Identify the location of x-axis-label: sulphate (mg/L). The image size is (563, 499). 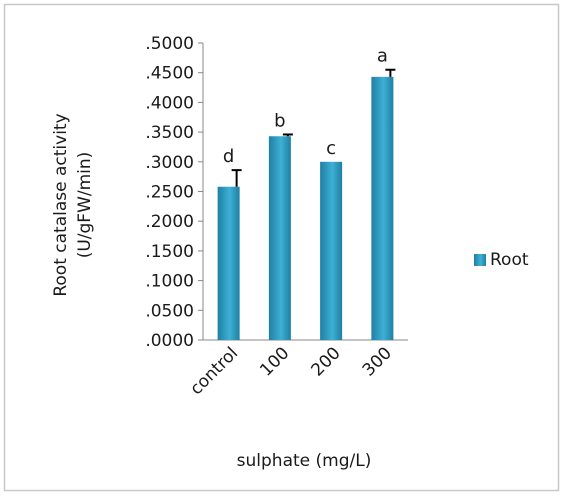
(304, 461).